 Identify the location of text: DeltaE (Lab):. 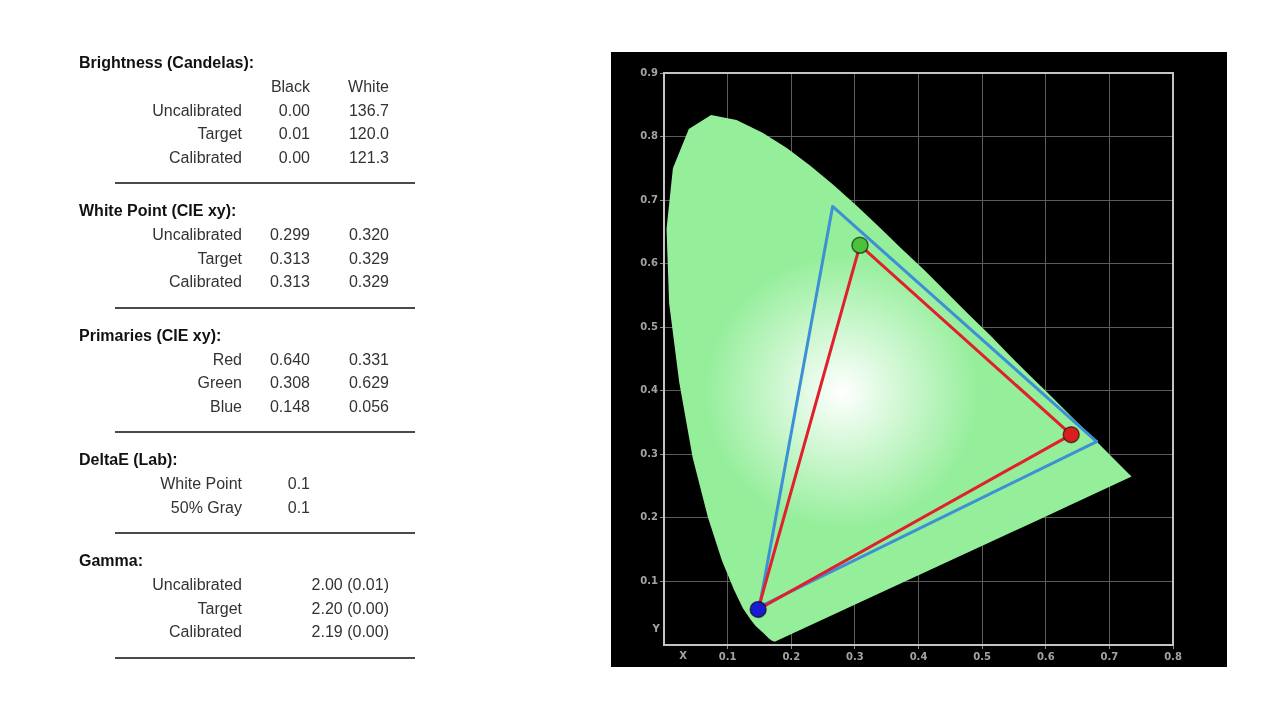
(129, 460).